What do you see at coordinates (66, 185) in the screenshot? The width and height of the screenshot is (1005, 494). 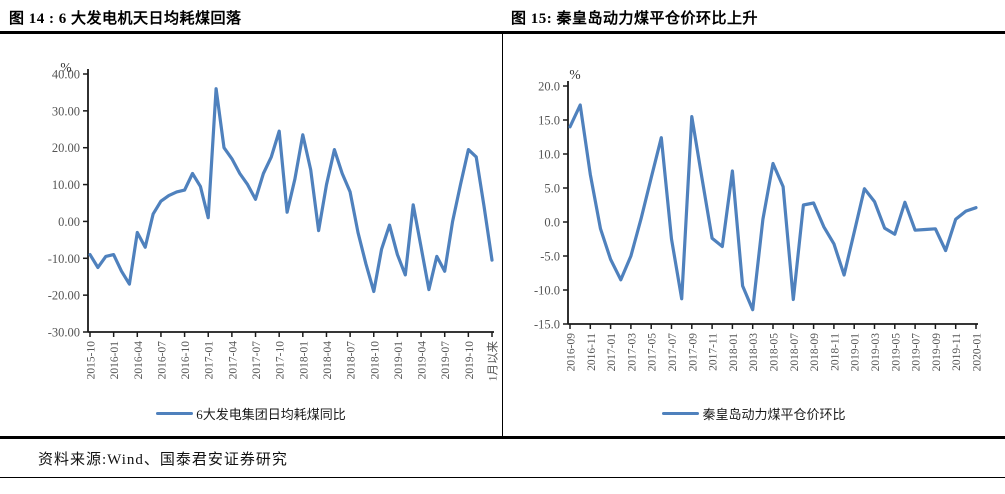 I see `svg-text: 10.00` at bounding box center [66, 185].